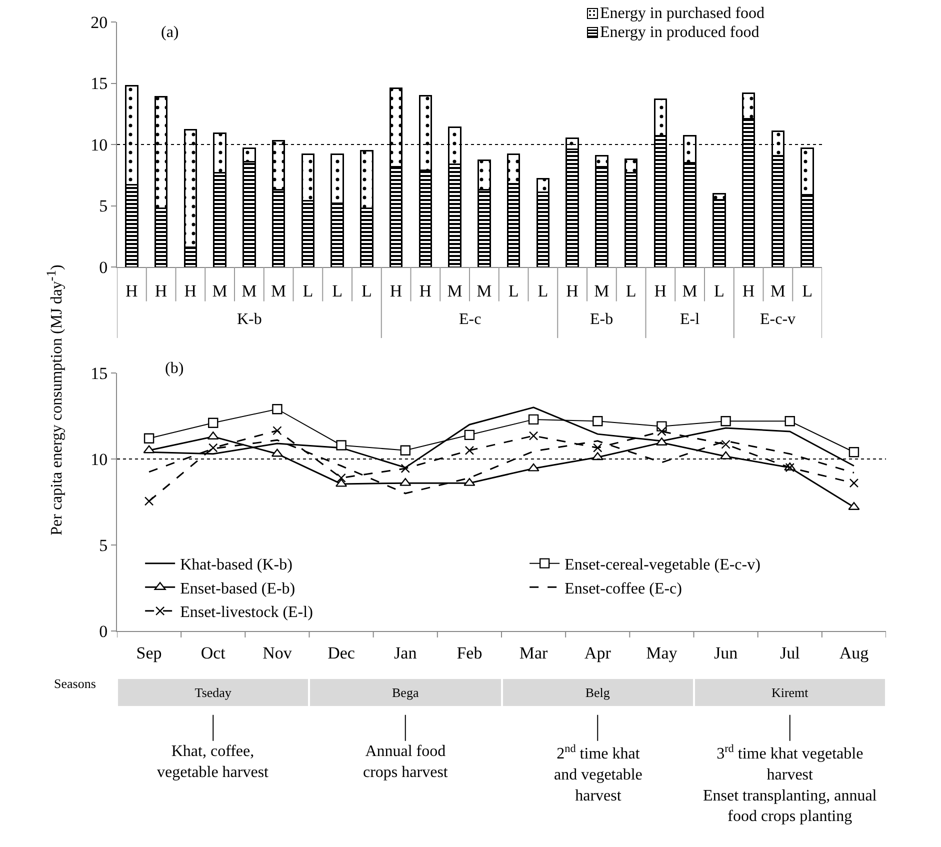  Describe the element at coordinates (470, 319) in the screenshot. I see `text: E-c` at that location.